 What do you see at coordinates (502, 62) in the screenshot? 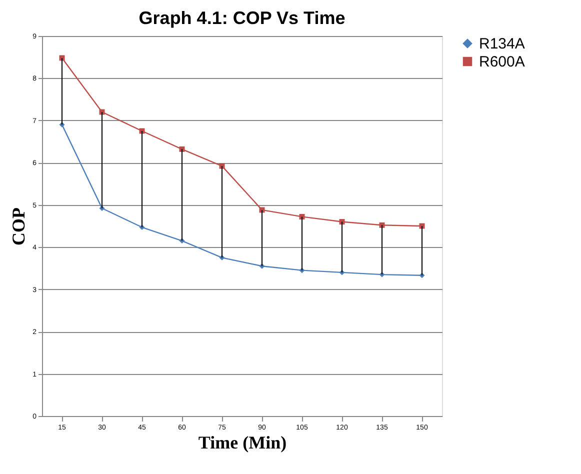
I see `legend-label: R600A` at bounding box center [502, 62].